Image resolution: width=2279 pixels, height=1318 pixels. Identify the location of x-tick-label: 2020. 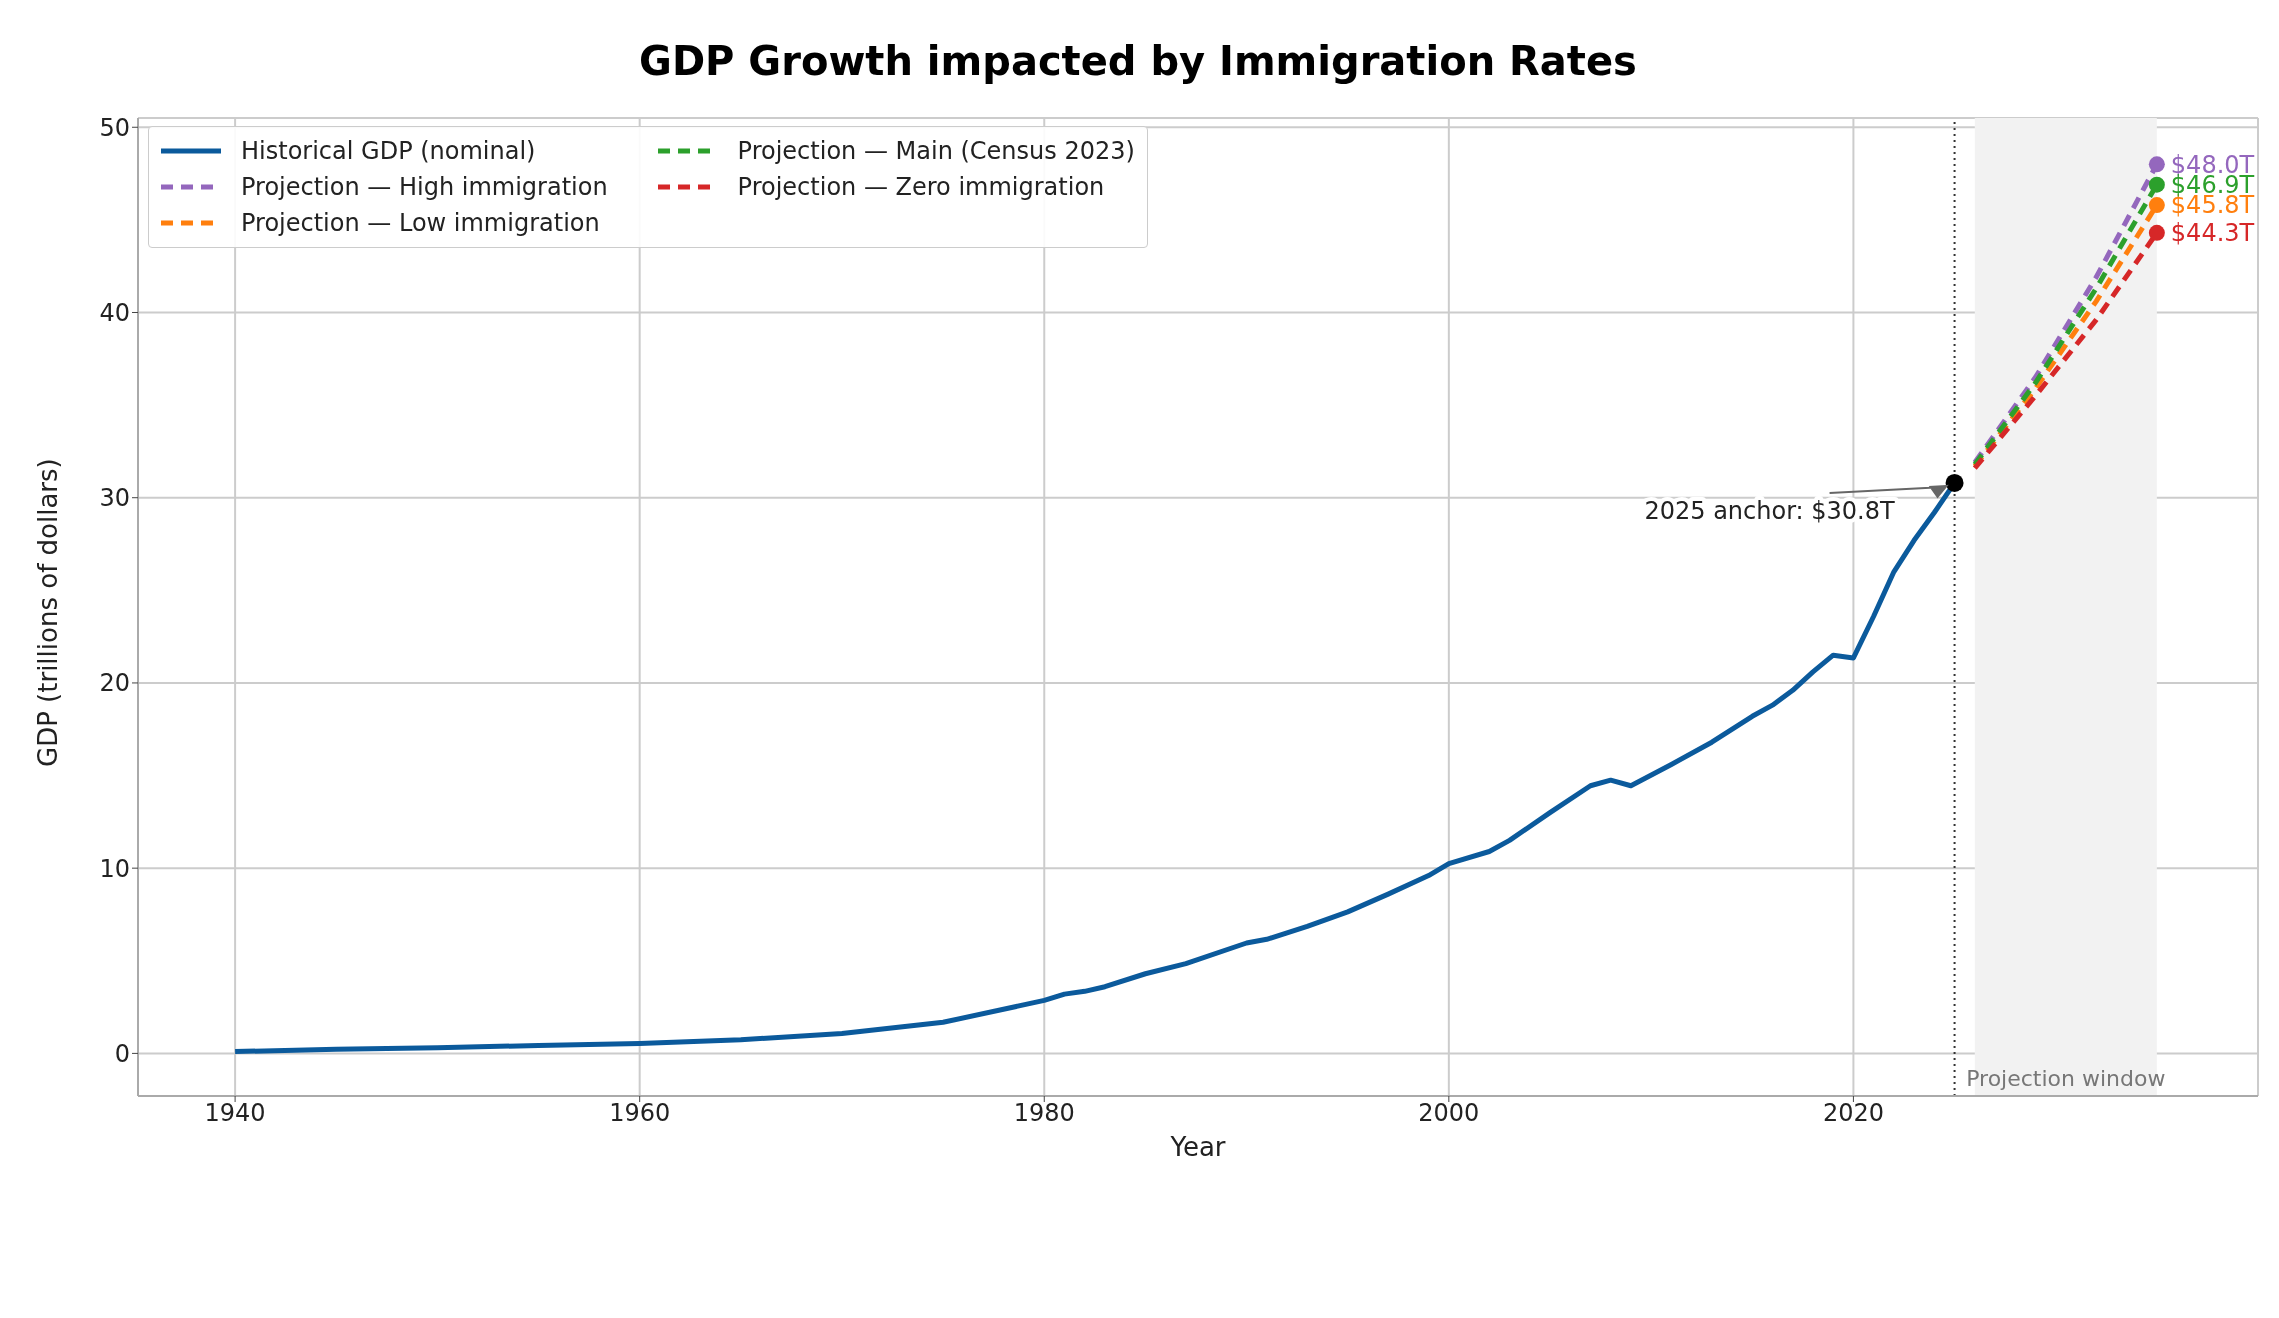
(1853, 1113).